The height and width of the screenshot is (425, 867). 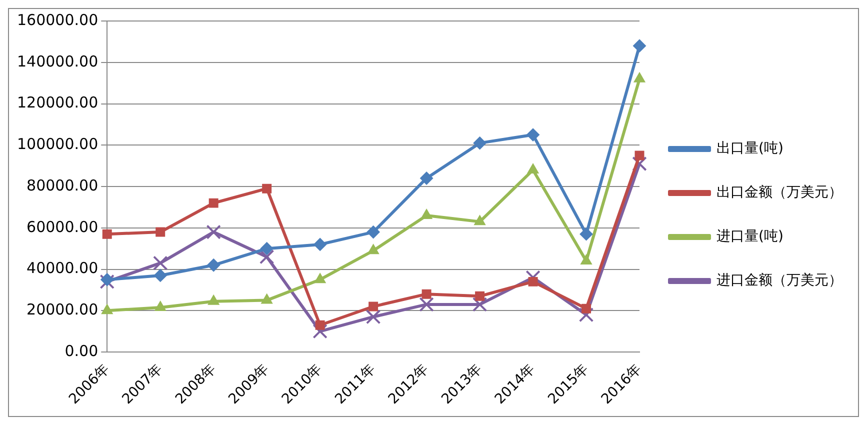 What do you see at coordinates (62, 185) in the screenshot?
I see `y-tick-label: 80000.00` at bounding box center [62, 185].